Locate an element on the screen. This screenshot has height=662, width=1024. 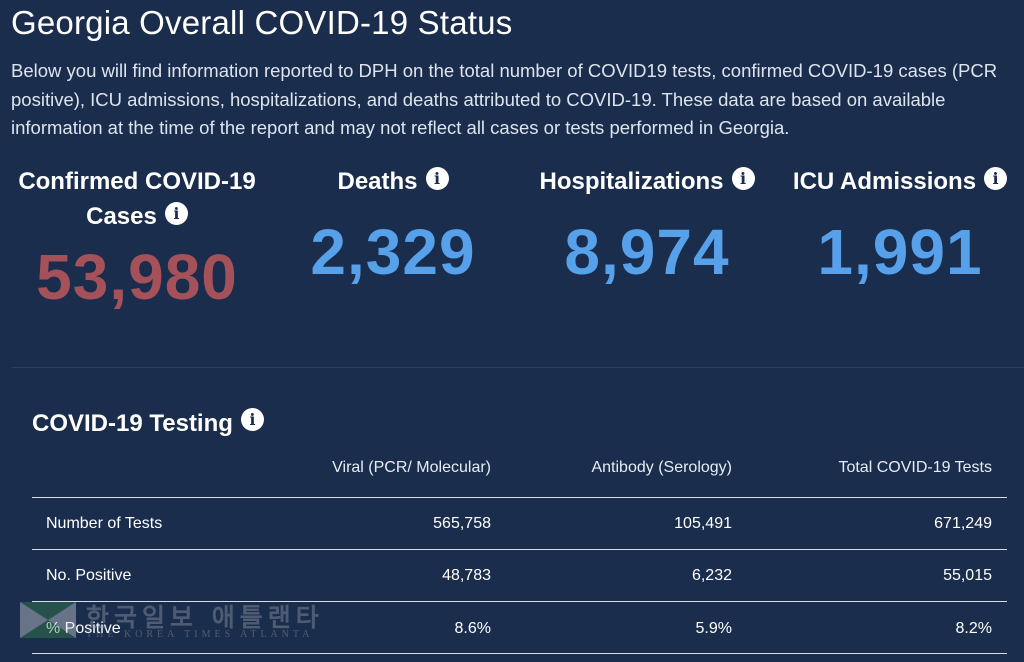
cell-tests-viral: 565,758 is located at coordinates (462, 523).